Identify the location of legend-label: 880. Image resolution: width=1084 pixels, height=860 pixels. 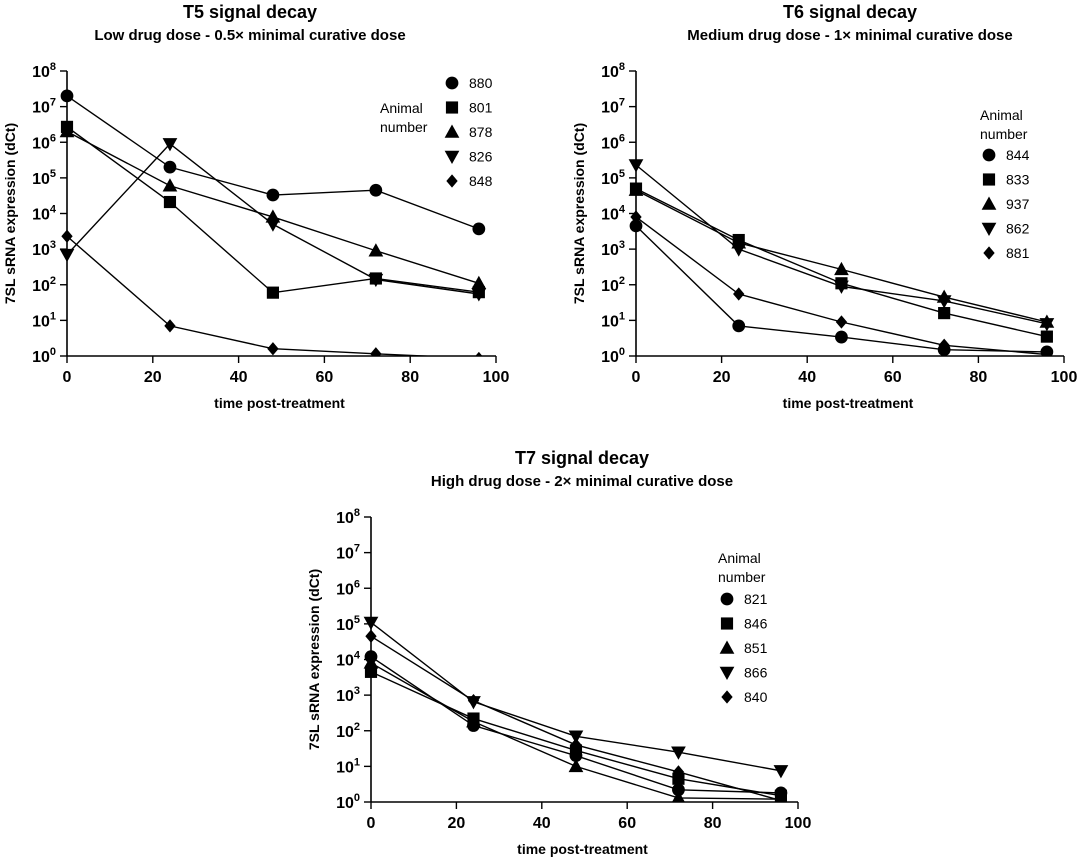
(481, 83).